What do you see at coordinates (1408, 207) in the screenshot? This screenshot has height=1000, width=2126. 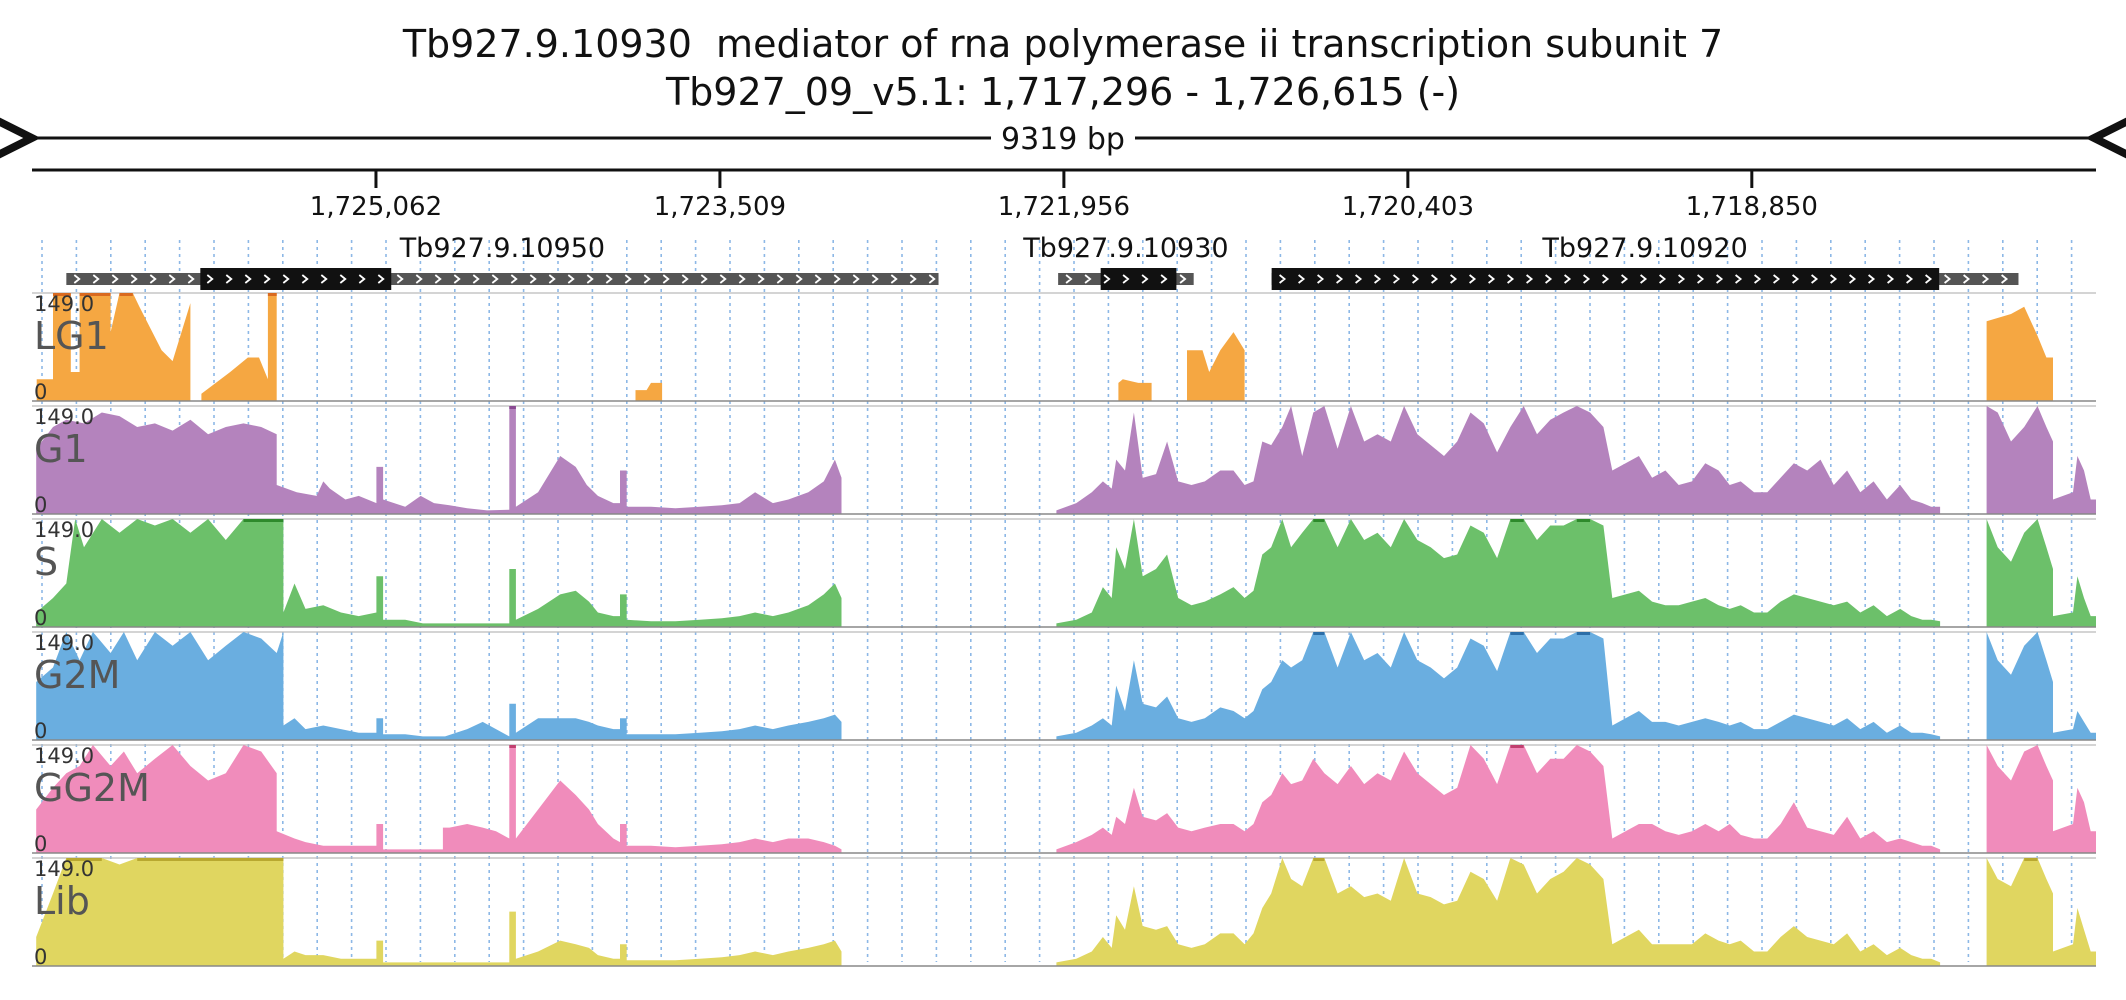 I see `x-tick-label: 1,720,403` at bounding box center [1408, 207].